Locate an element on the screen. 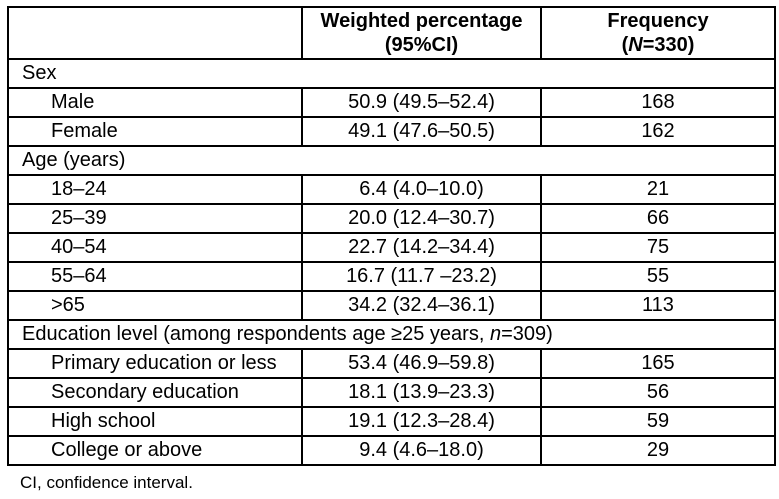 This screenshot has height=499, width=779. section-label-cell: Sex is located at coordinates (391, 73).